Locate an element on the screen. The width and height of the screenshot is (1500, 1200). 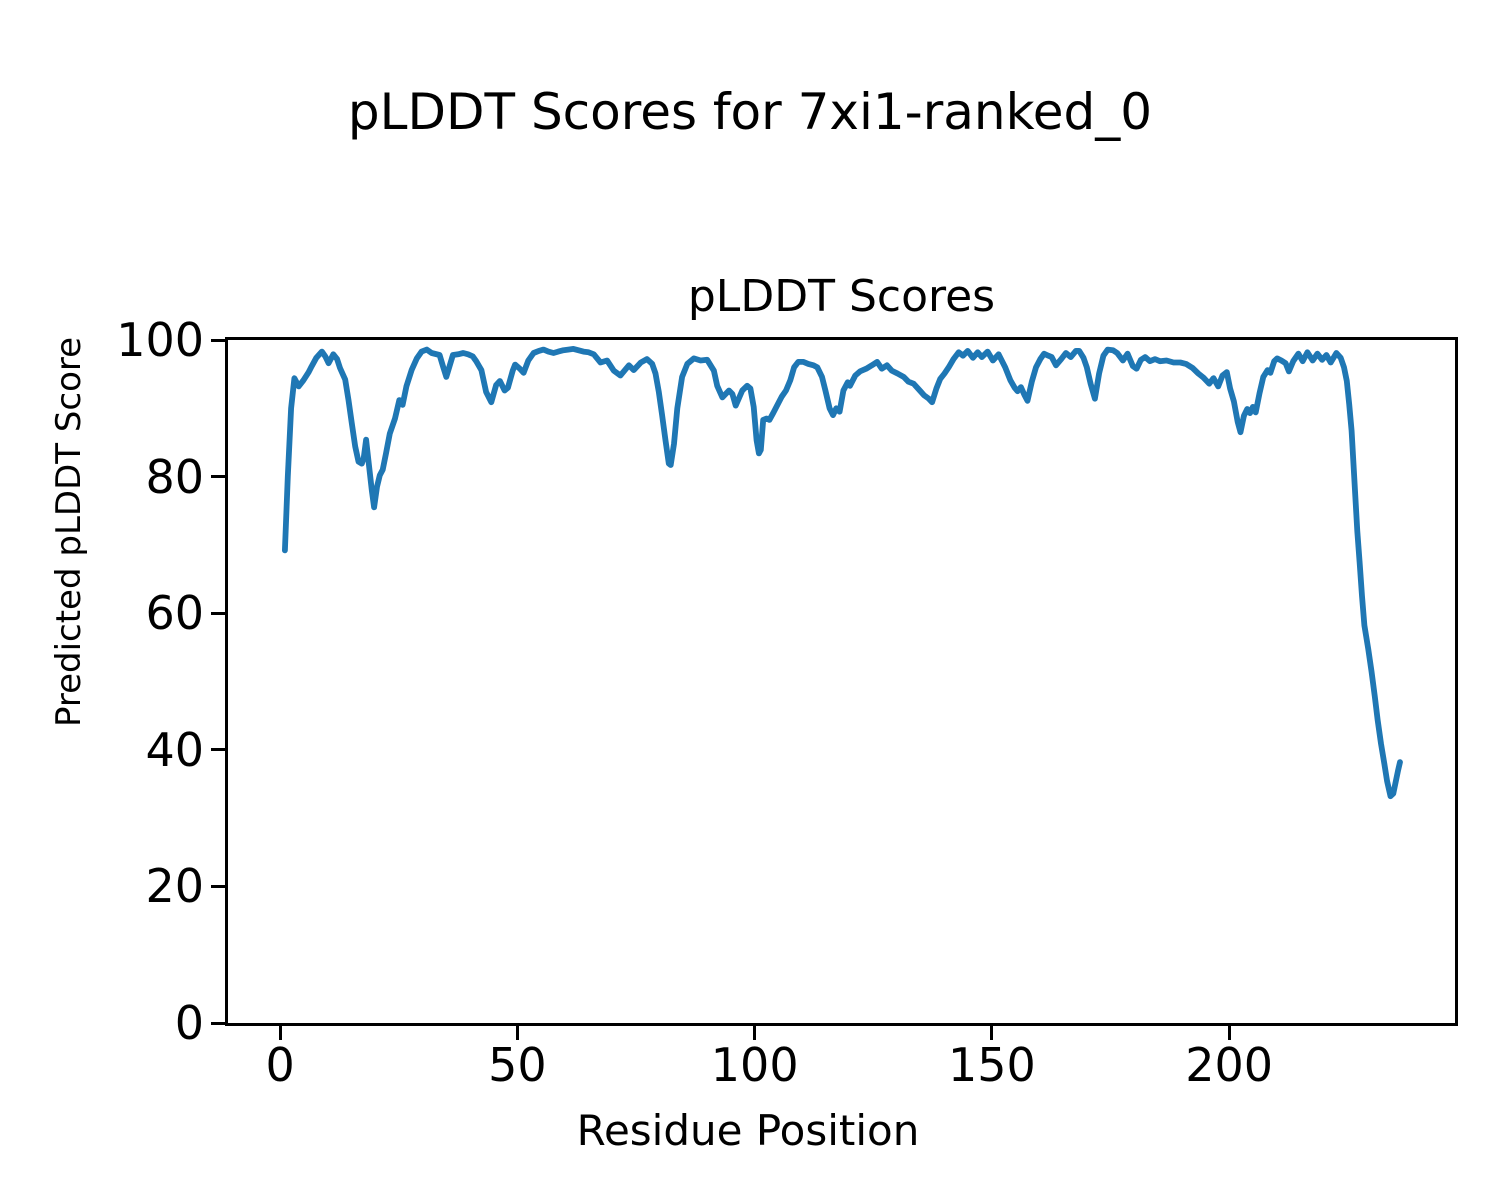
y-axis-label: Predicted pLDDT Score is located at coordinates (69, 532).